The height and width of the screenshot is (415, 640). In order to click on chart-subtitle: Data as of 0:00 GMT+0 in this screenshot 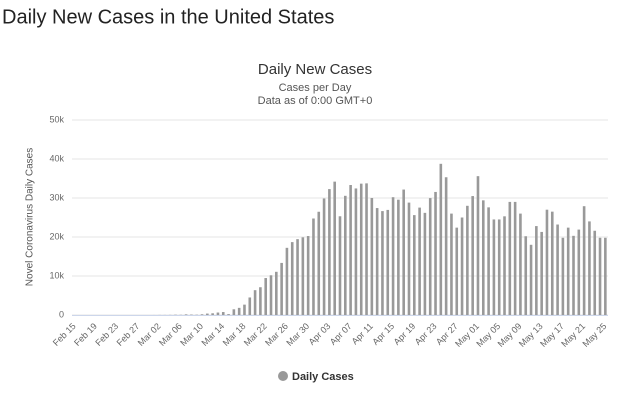, I will do `click(315, 101)`.